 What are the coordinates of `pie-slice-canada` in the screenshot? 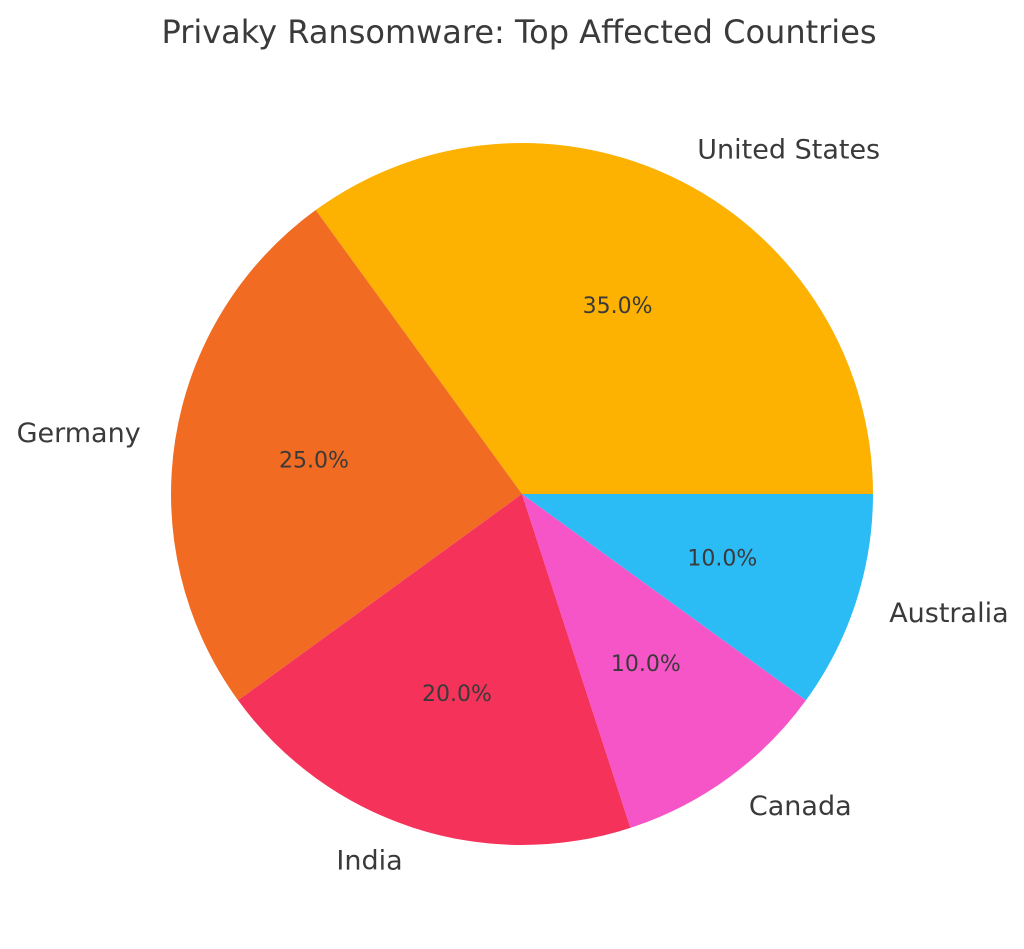 It's located at (664, 661).